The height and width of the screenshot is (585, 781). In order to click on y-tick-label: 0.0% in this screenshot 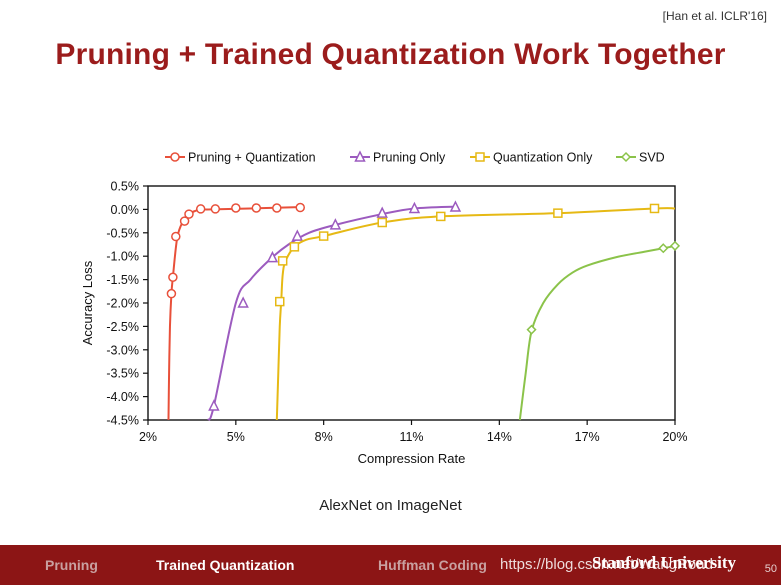, I will do `click(125, 210)`.